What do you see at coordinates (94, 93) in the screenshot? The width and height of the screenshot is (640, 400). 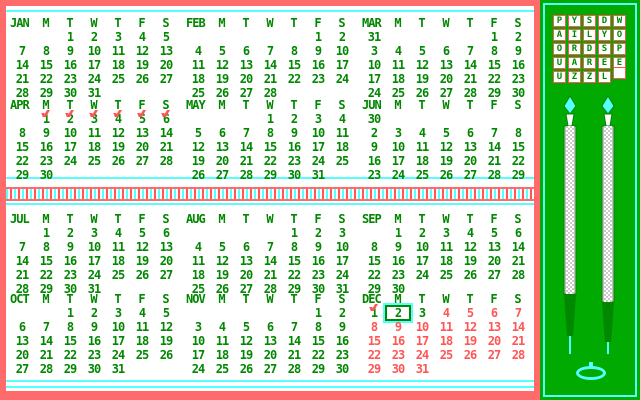 I see `day-cell: 31` at bounding box center [94, 93].